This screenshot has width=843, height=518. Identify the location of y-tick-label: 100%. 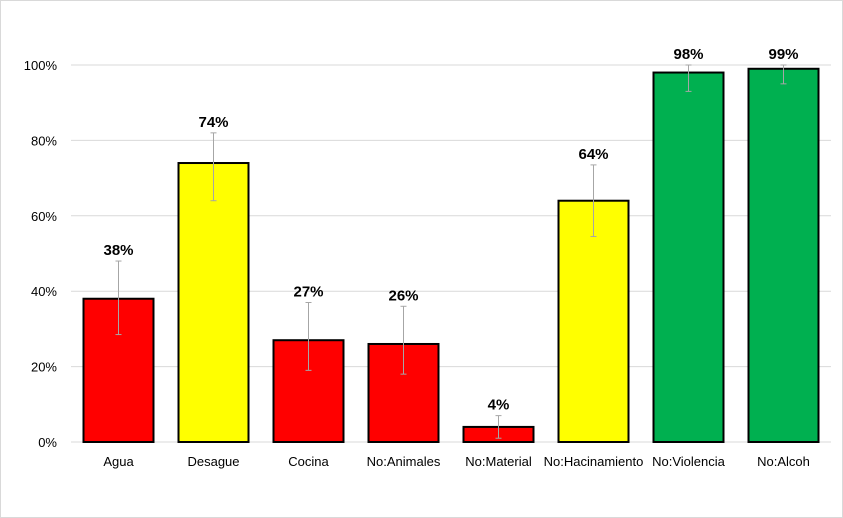
(41, 65).